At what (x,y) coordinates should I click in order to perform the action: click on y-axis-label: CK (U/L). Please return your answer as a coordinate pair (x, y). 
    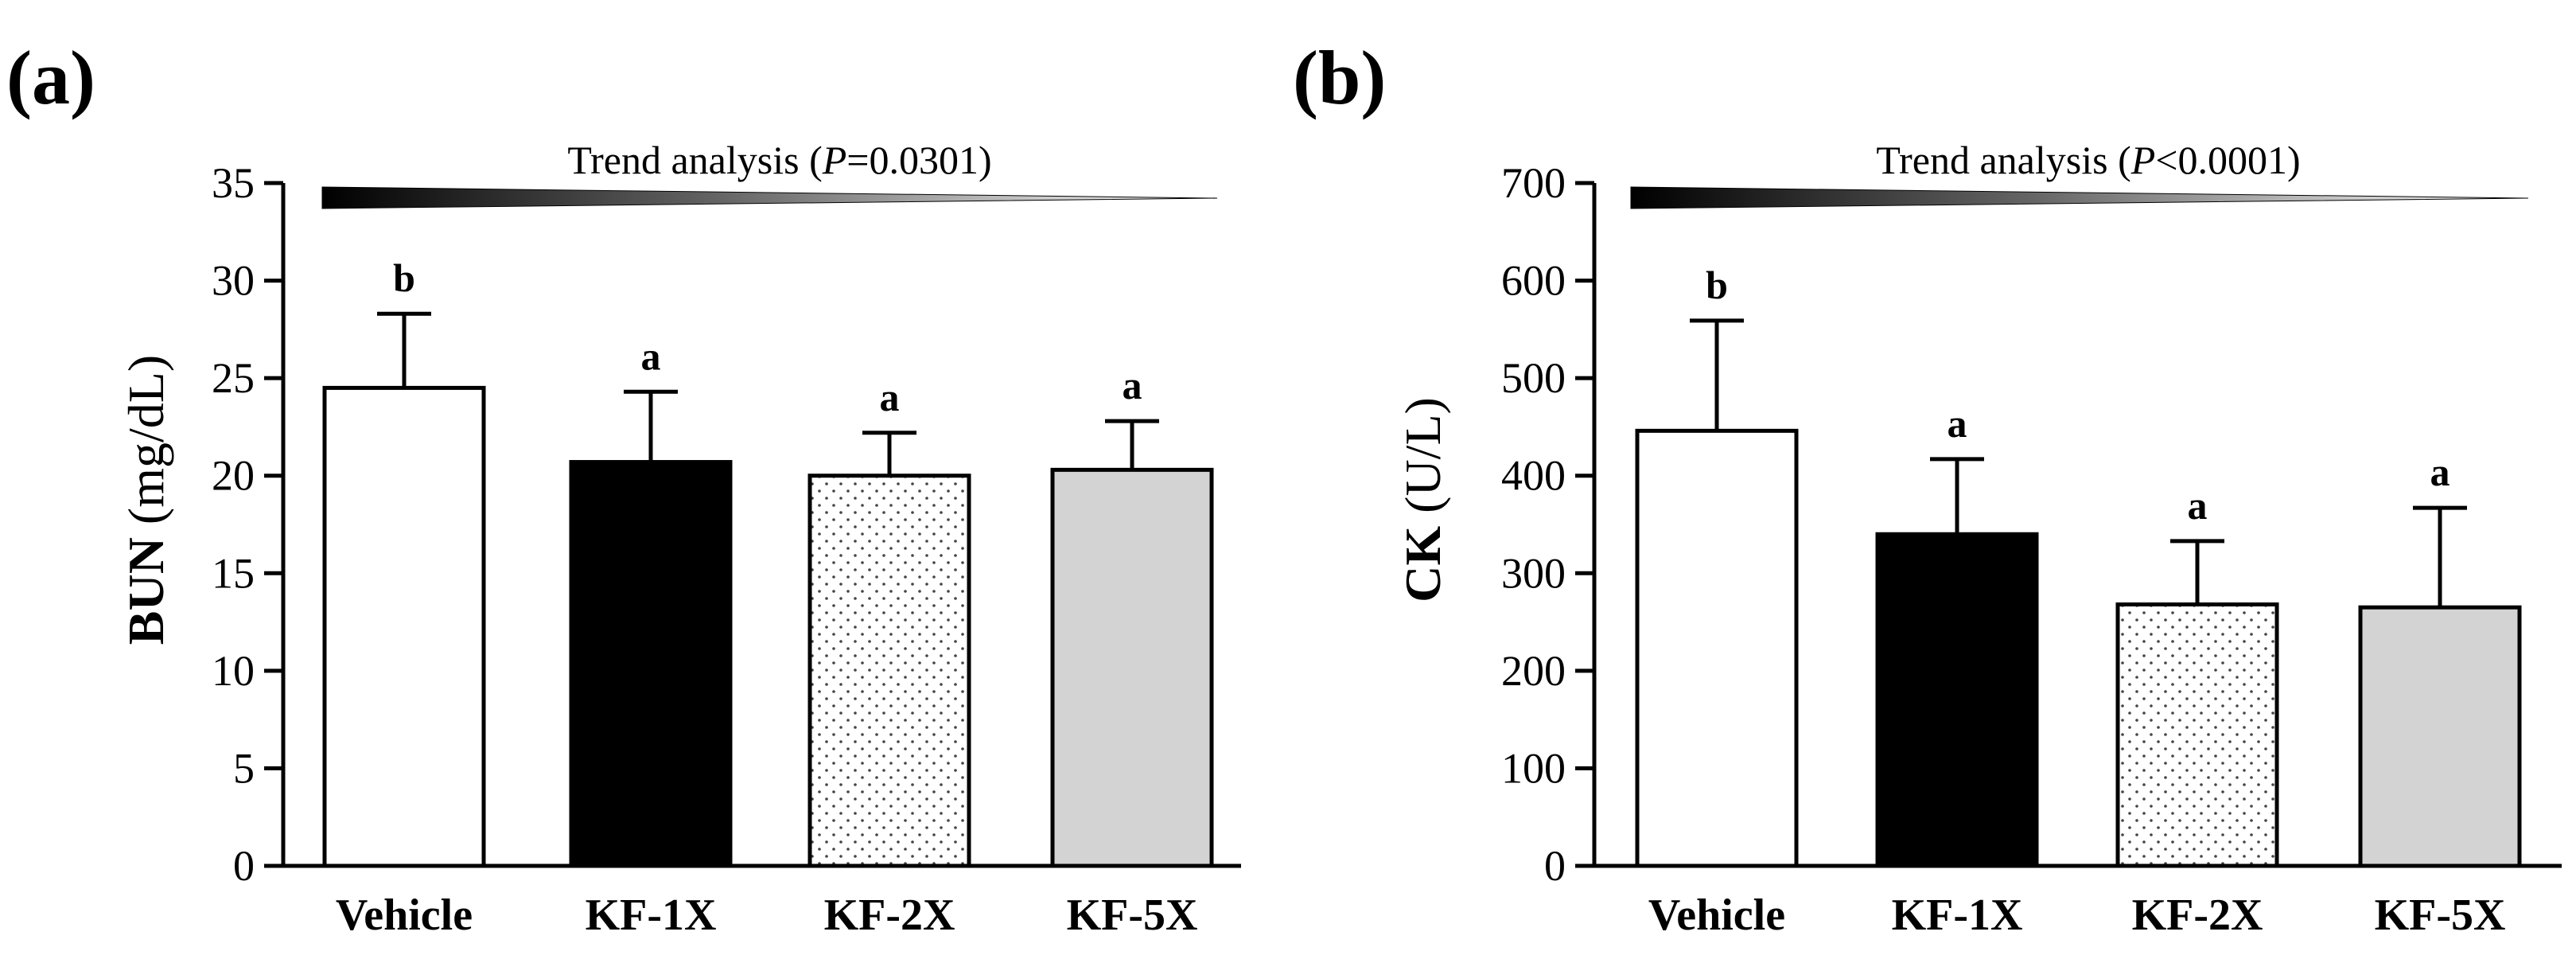
    Looking at the image, I should click on (1423, 499).